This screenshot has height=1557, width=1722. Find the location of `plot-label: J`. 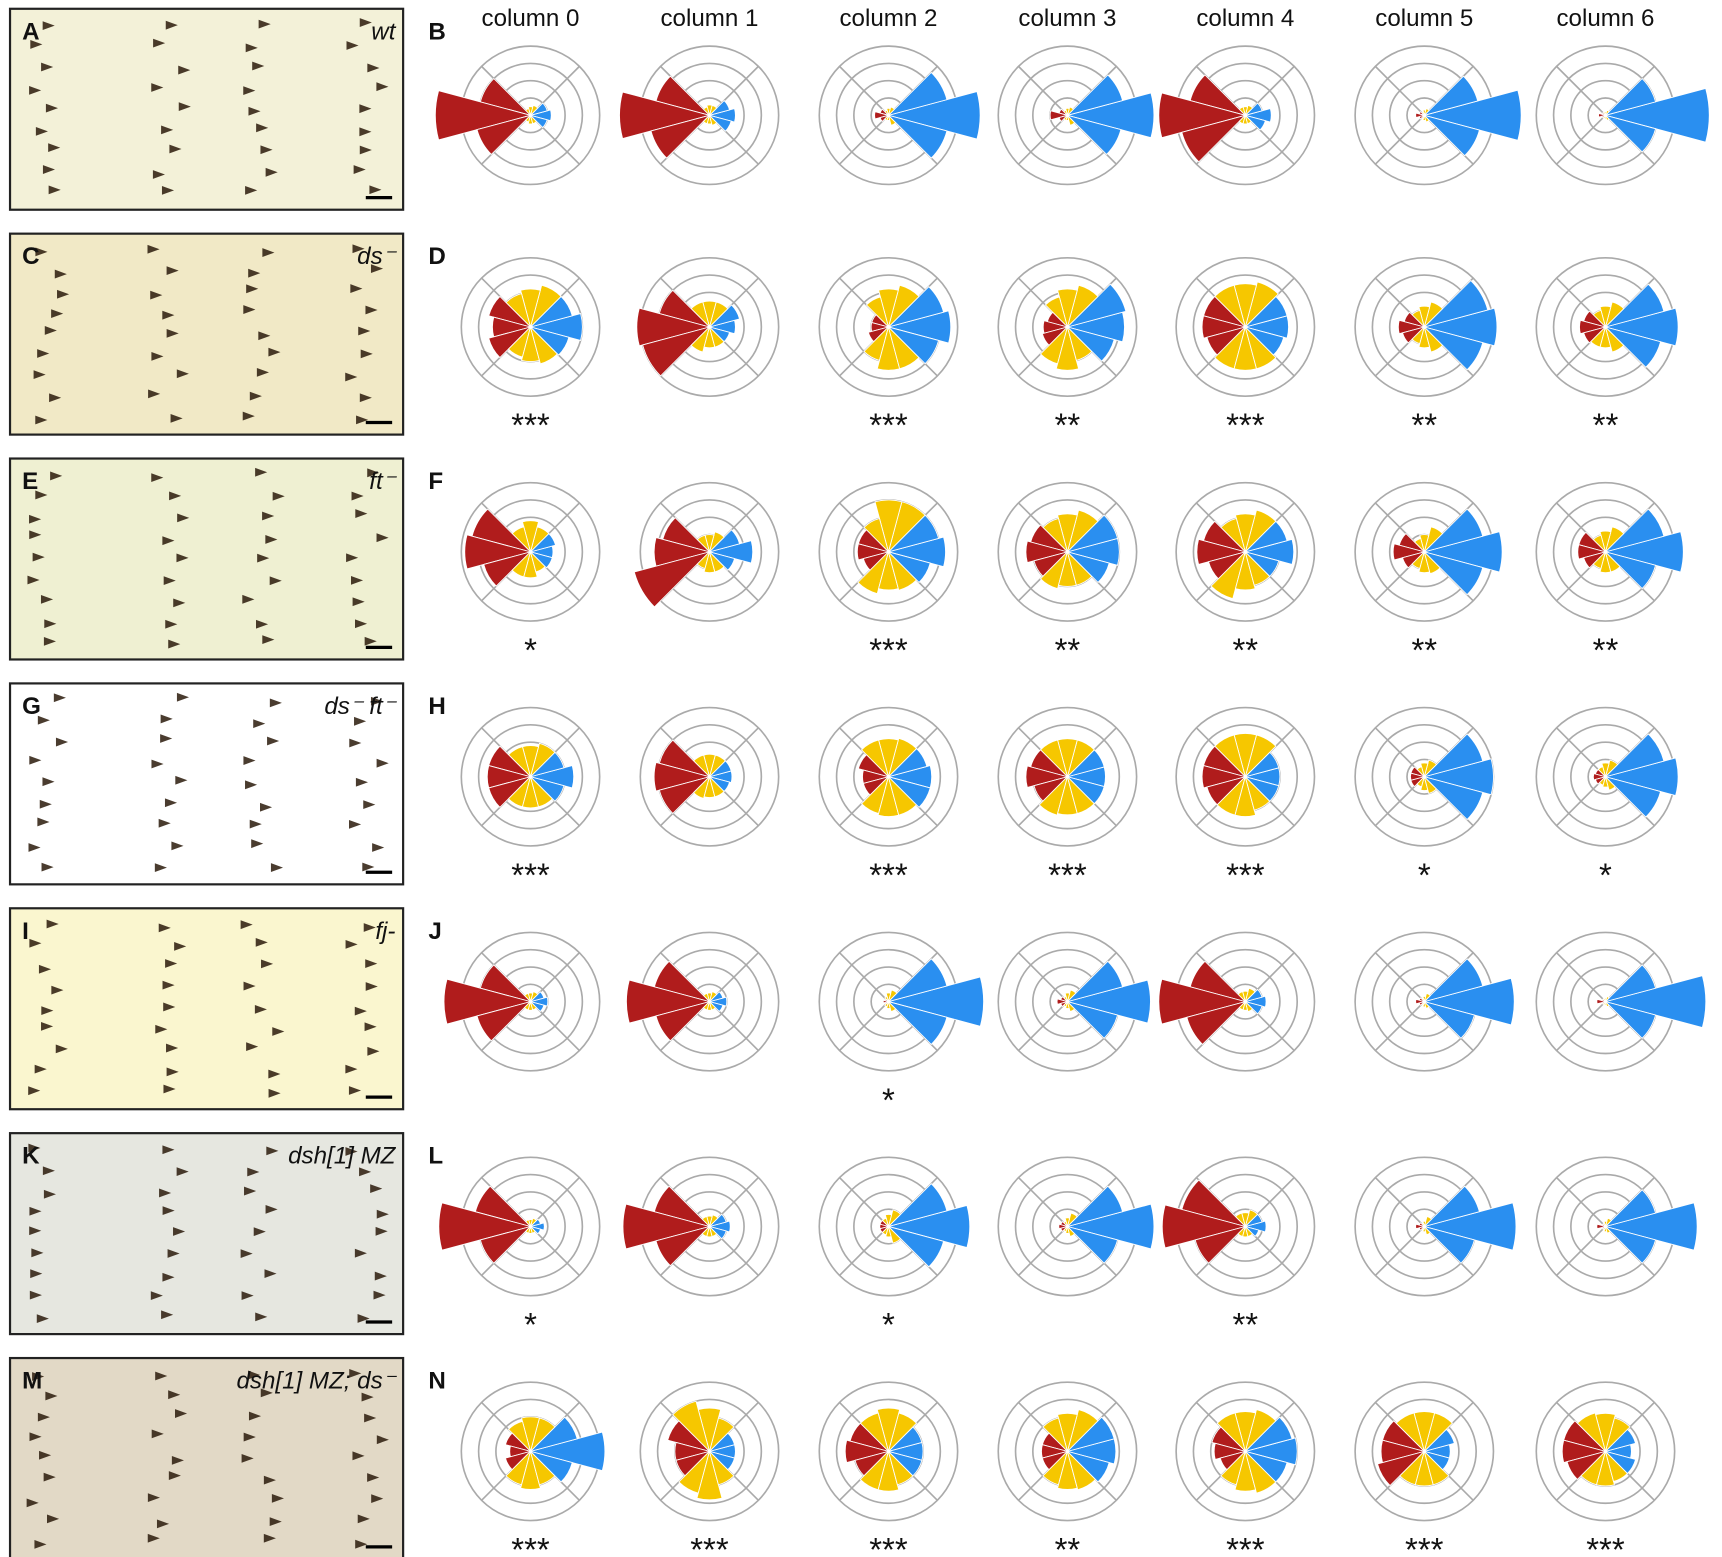

plot-label: J is located at coordinates (434, 931).